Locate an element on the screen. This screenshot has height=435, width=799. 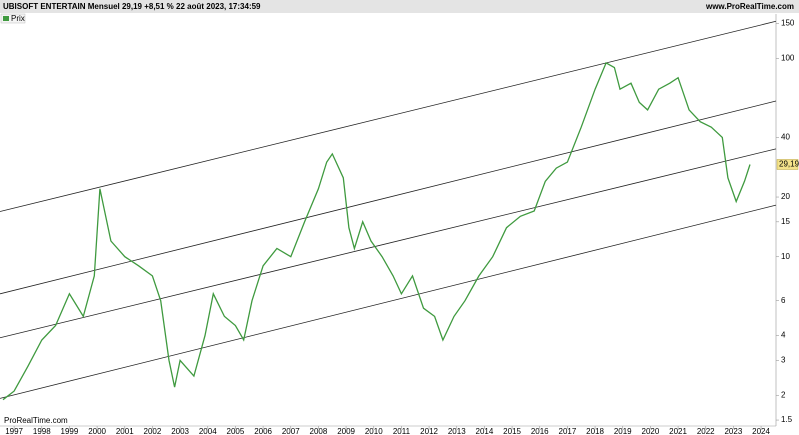
x-tick-label: 2011 is located at coordinates (402, 431).